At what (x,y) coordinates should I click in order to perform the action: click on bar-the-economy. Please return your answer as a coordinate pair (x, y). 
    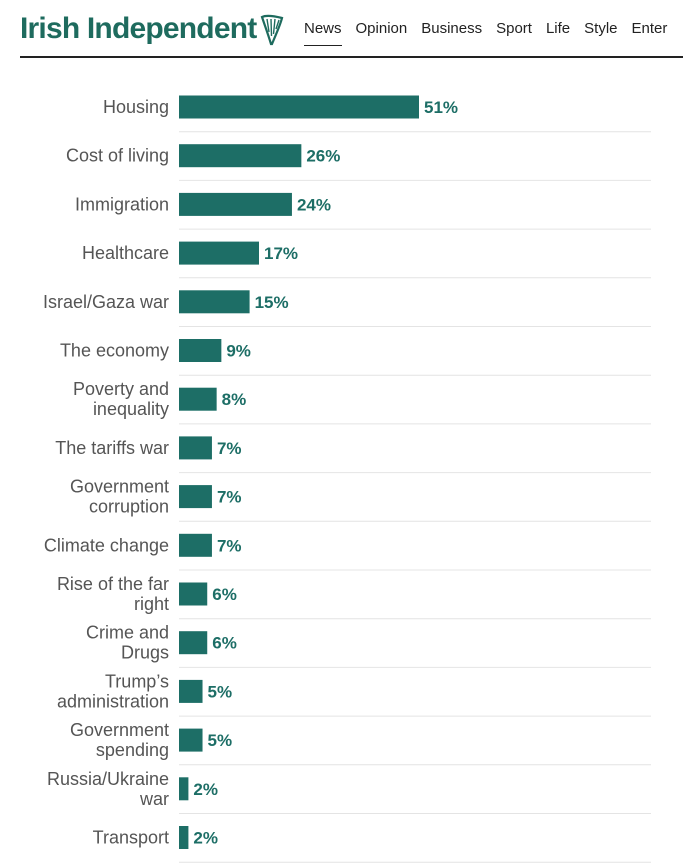
    Looking at the image, I should click on (200, 350).